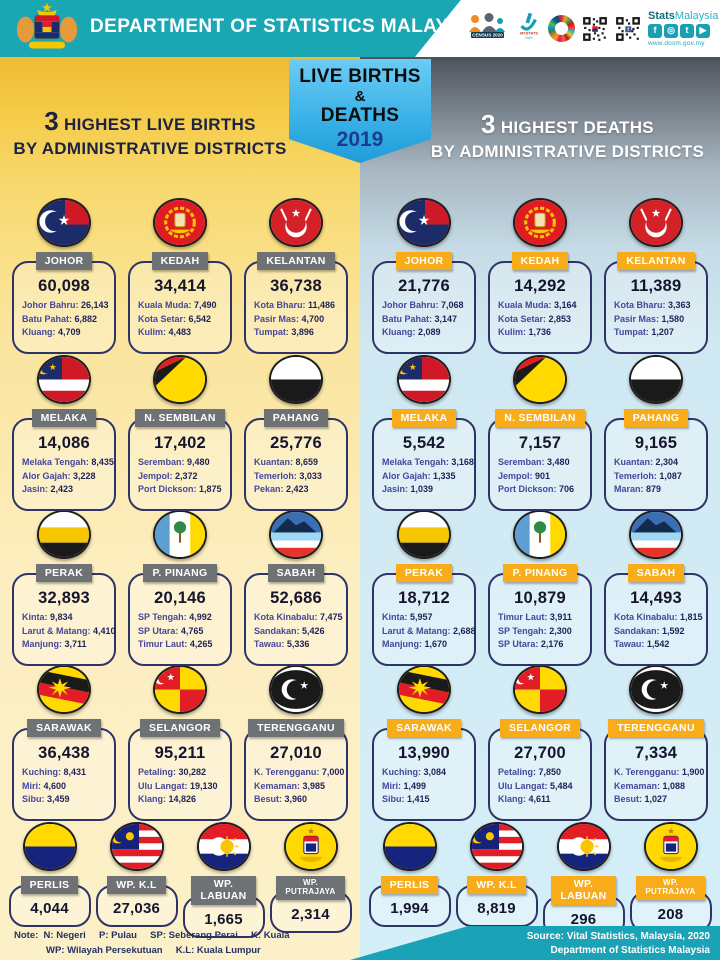  What do you see at coordinates (687, 30) in the screenshot?
I see `twitter-icon: t` at bounding box center [687, 30].